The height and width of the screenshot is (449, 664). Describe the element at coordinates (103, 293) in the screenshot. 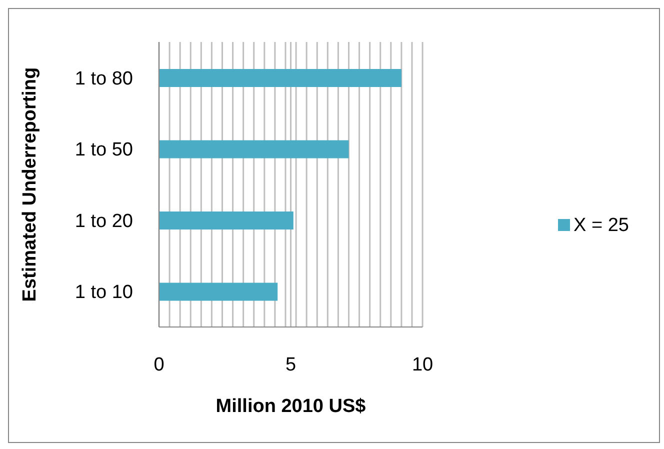

I see `y-tick-label: 1 to 10` at that location.